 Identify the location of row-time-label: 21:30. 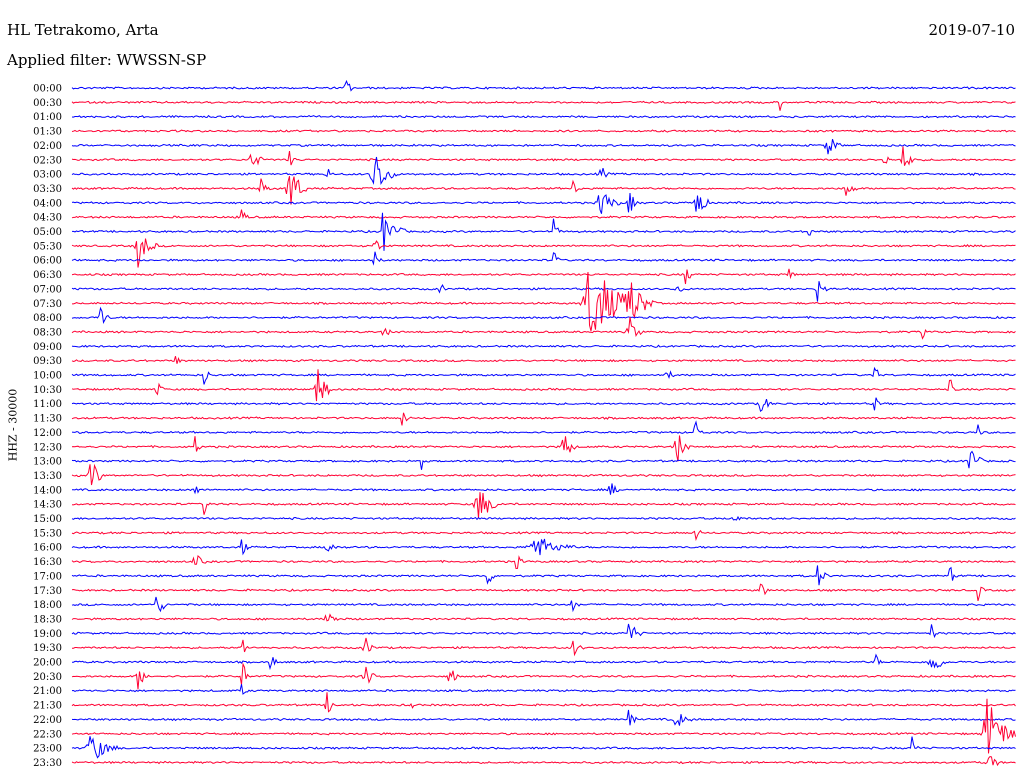
(47, 706).